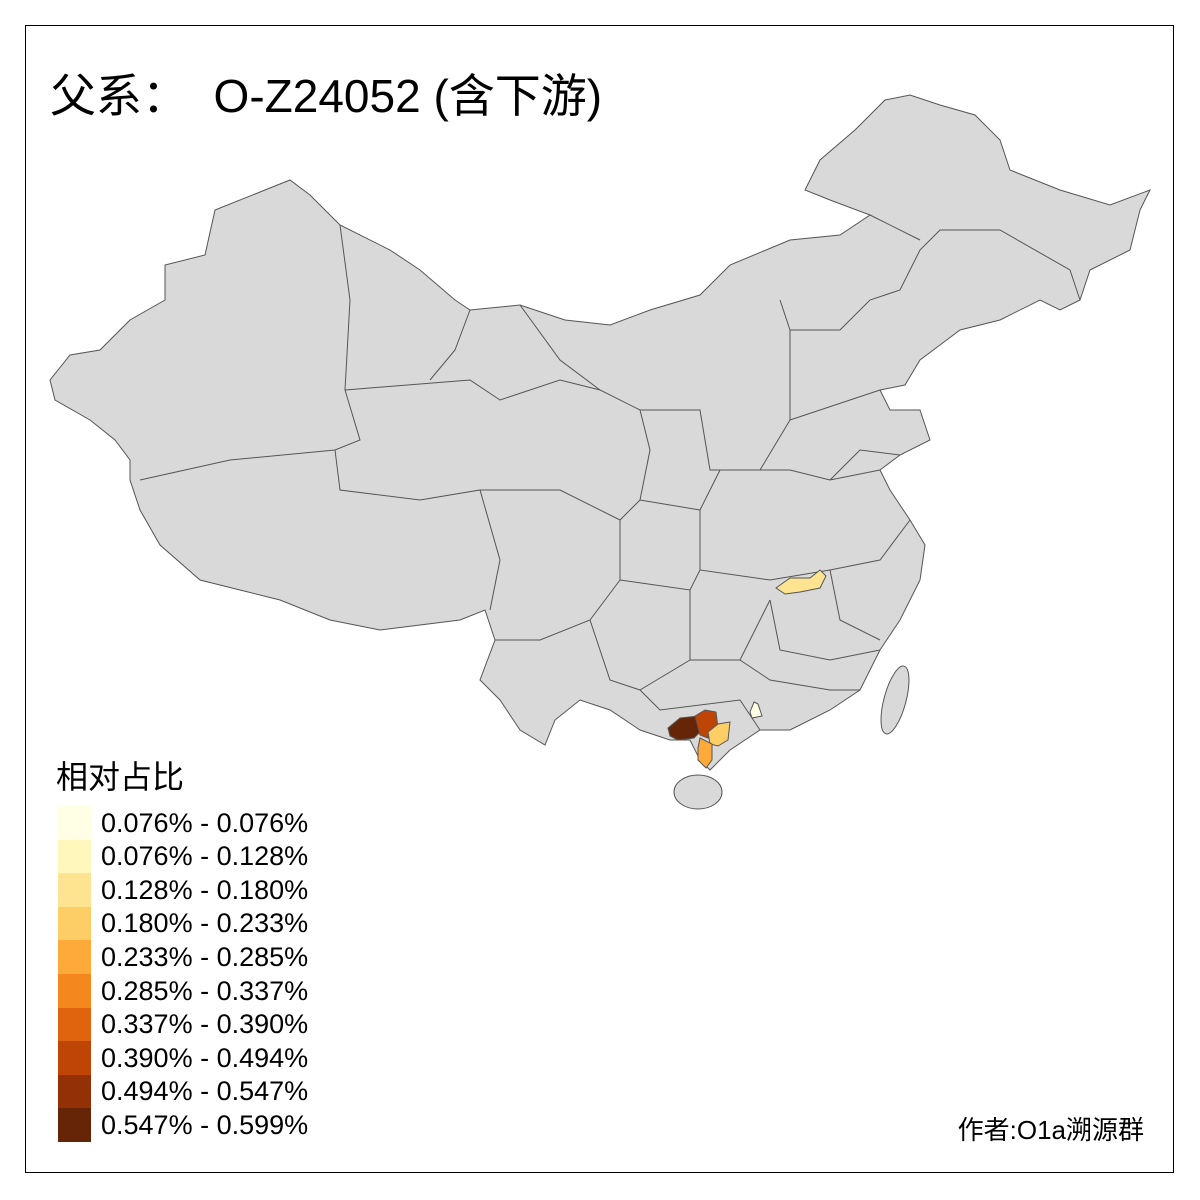  What do you see at coordinates (1050, 1130) in the screenshot?
I see `author-credit: 作者:O1a溯源群` at bounding box center [1050, 1130].